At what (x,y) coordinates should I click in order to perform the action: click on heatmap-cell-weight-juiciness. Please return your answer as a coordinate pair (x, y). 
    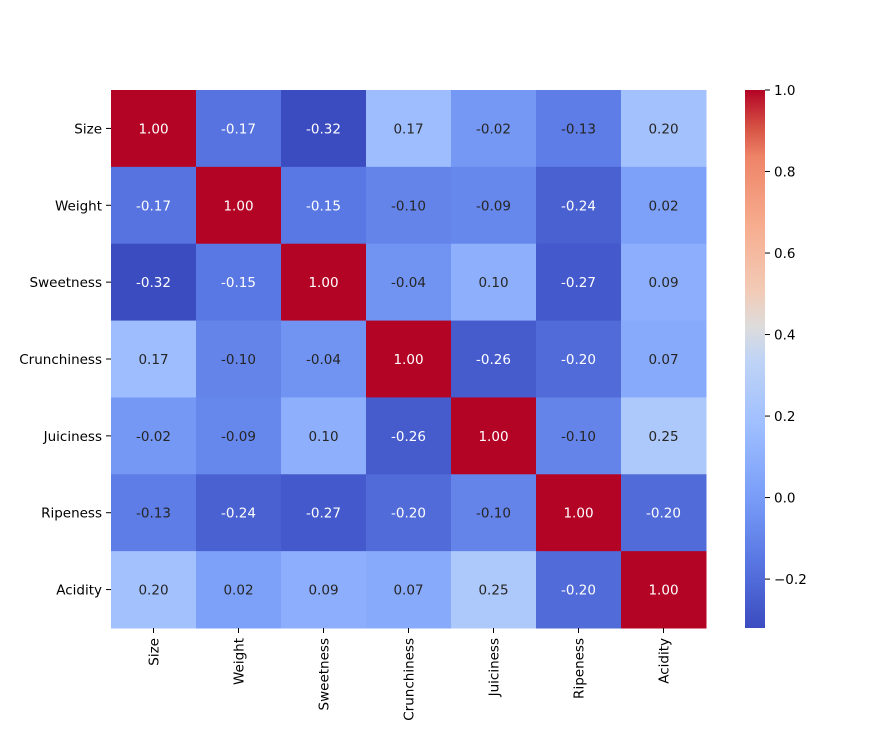
    Looking at the image, I should click on (494, 205).